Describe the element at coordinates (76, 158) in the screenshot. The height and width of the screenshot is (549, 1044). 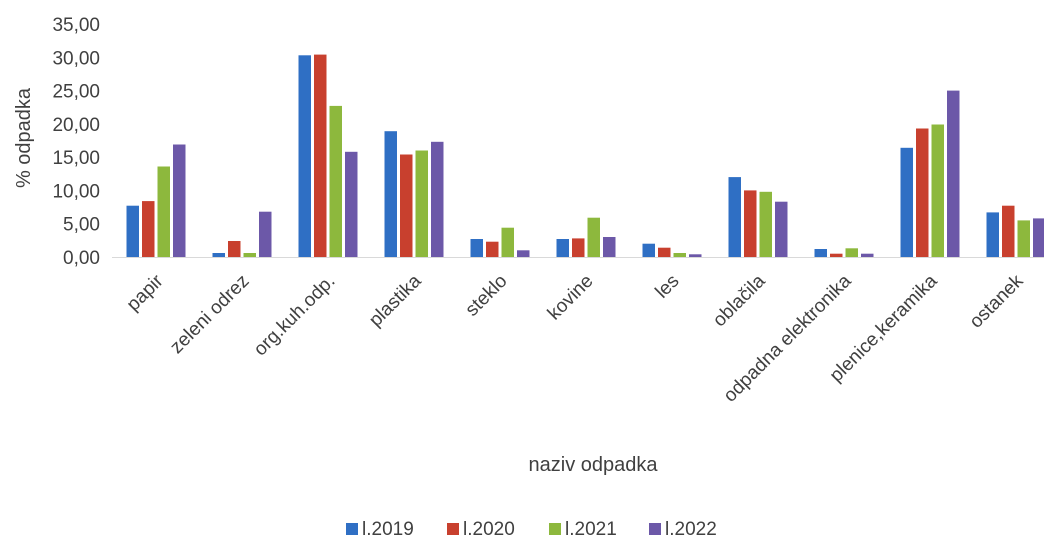
I see `y-tick-label: 15,00` at that location.